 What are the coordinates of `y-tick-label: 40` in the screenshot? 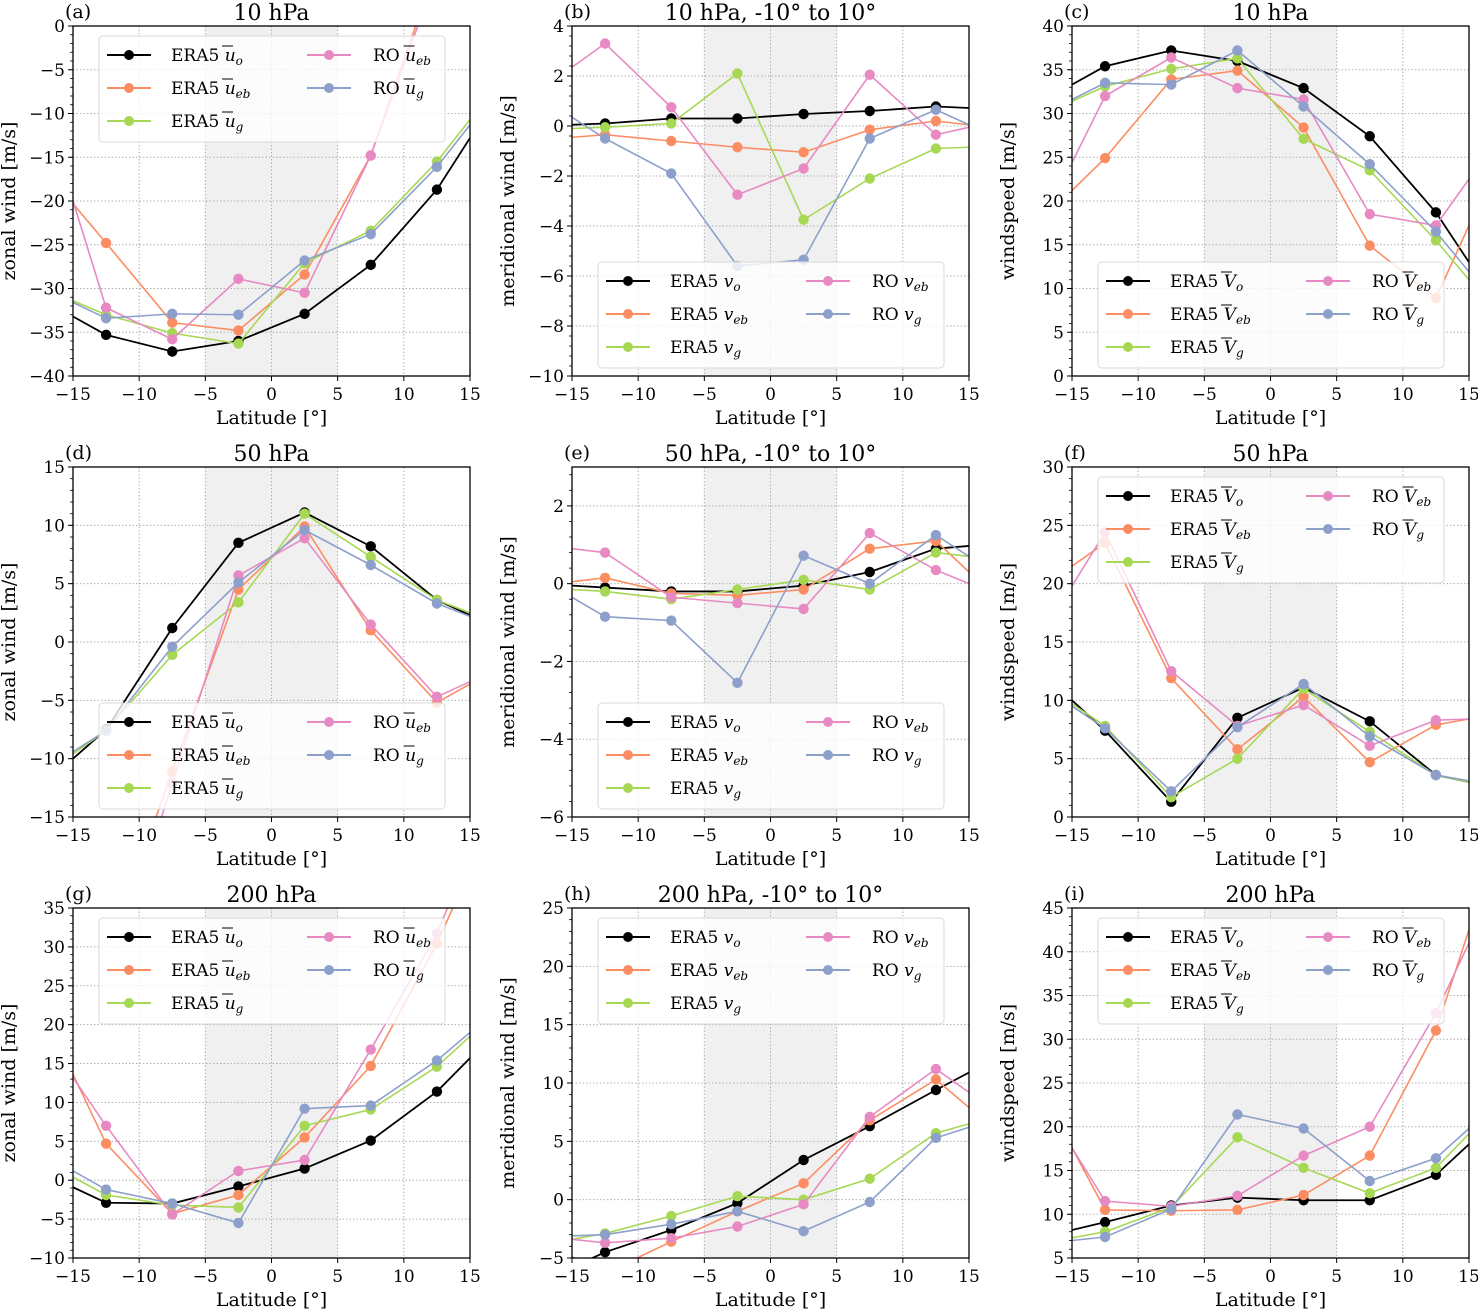 It's located at (1053, 27).